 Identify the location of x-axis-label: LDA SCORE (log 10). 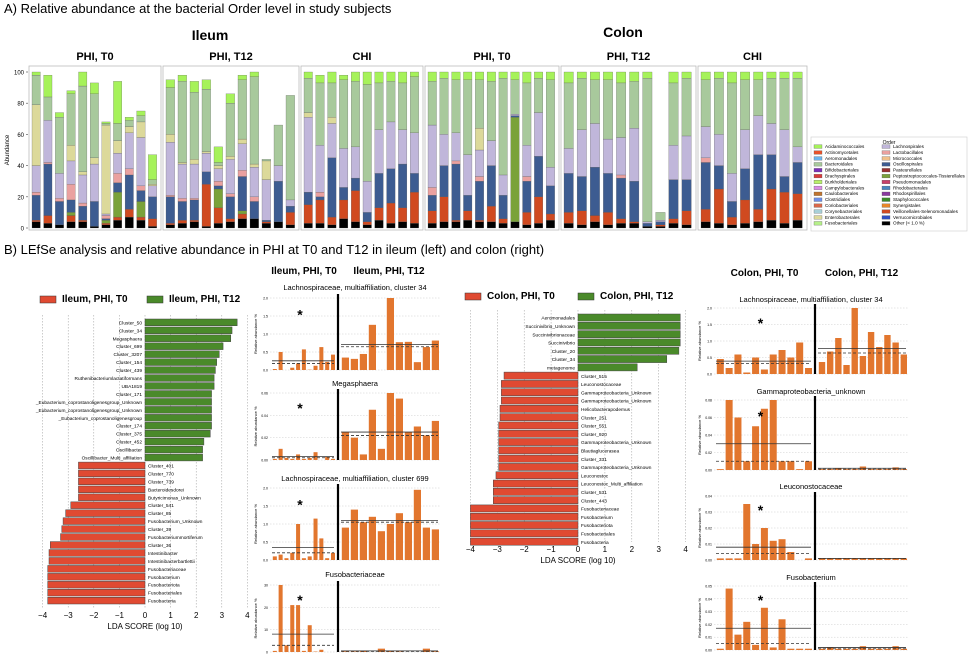
(144, 626).